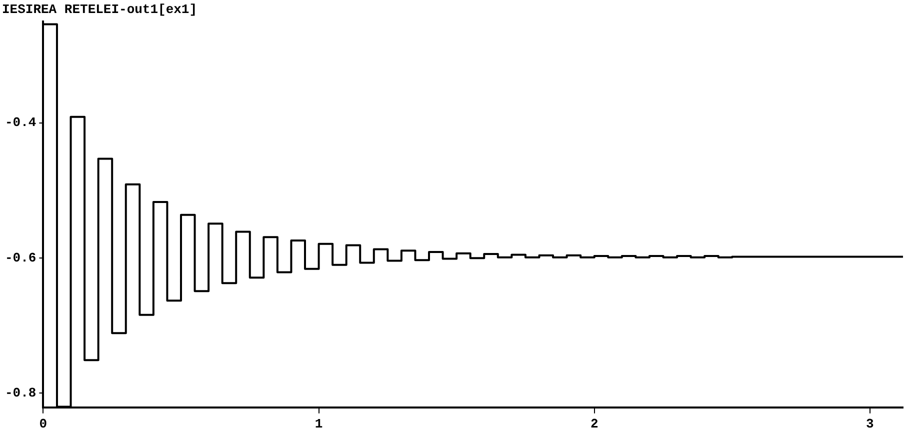 The width and height of the screenshot is (907, 435). I want to click on y-tick-label: -0.6, so click(20, 258).